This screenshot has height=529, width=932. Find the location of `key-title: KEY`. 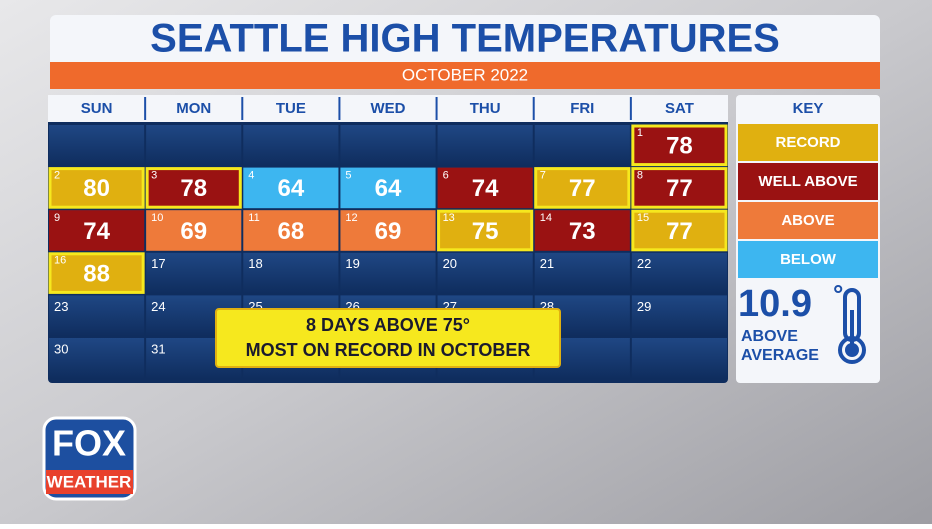

key-title: KEY is located at coordinates (808, 108).